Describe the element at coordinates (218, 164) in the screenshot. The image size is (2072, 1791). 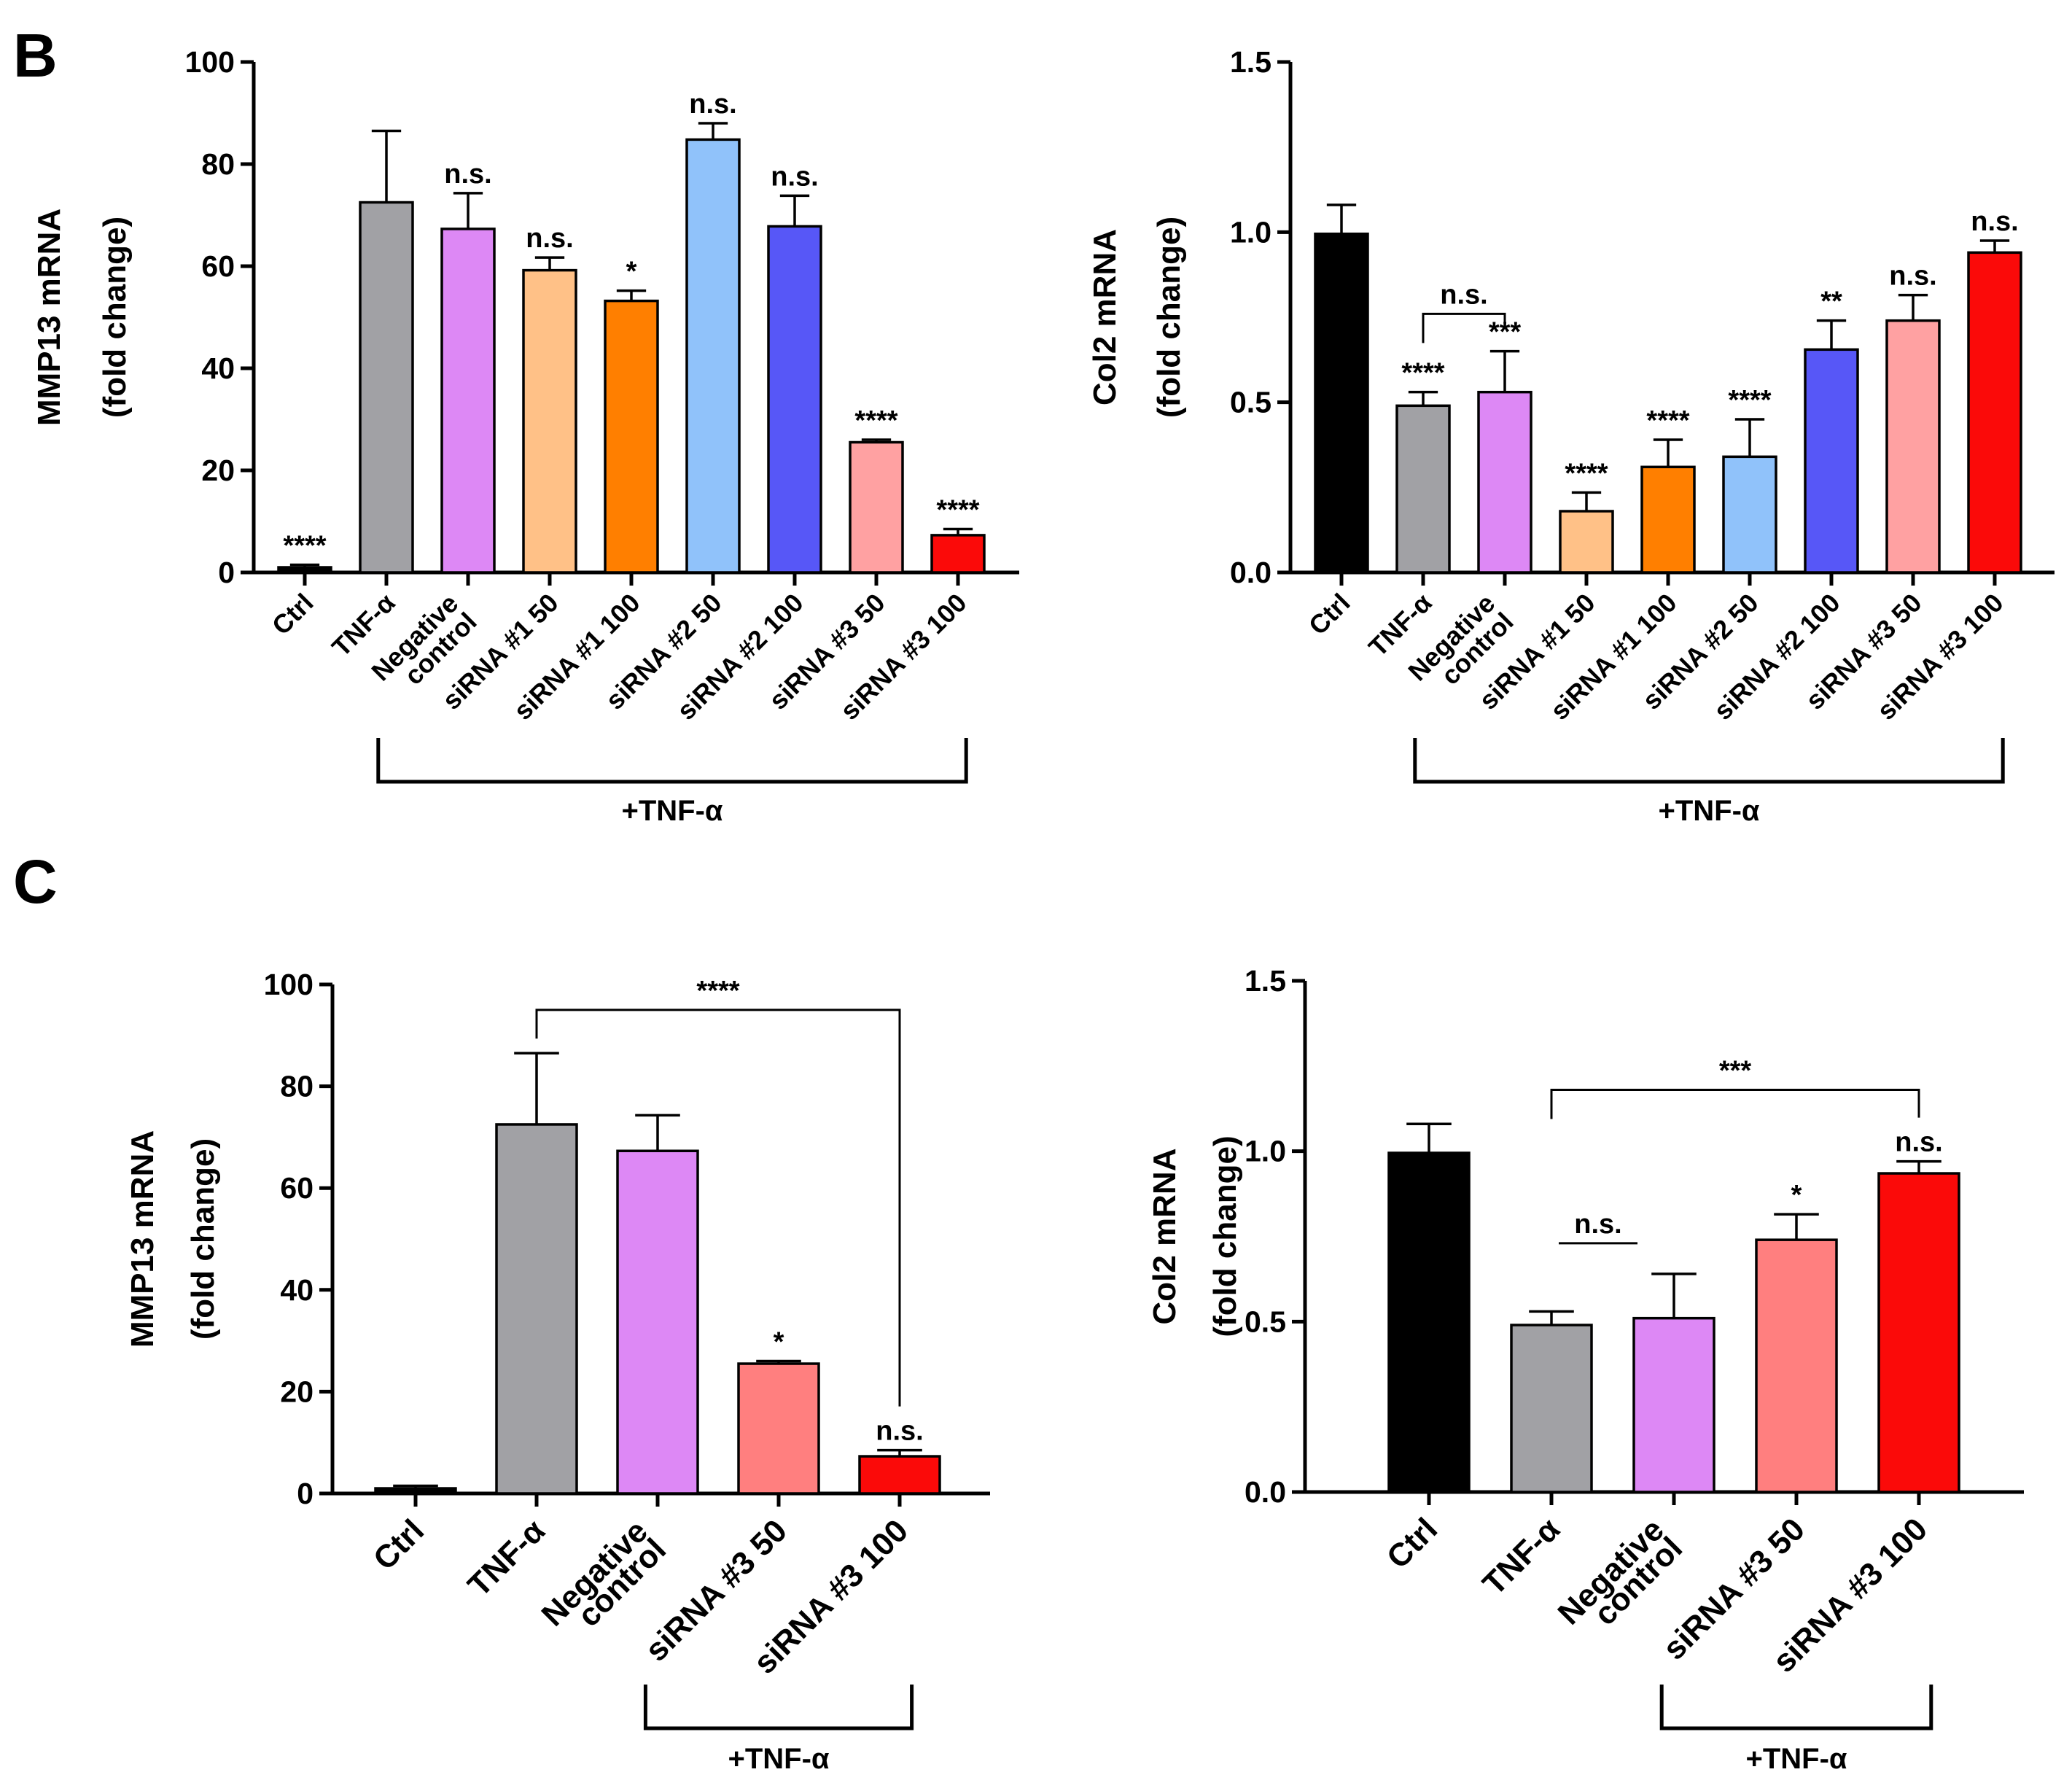
I see `y-tick-label: 80` at that location.